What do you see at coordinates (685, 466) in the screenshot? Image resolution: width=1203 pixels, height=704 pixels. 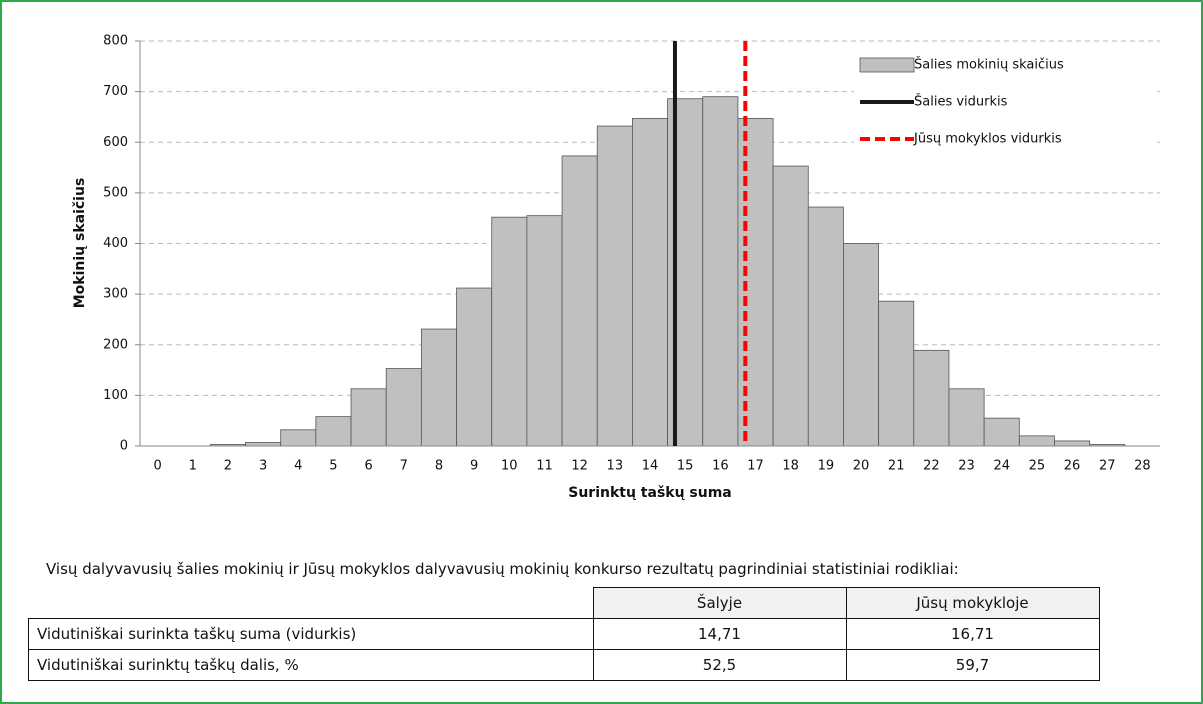 I see `x-tick-label: 15` at bounding box center [685, 466].